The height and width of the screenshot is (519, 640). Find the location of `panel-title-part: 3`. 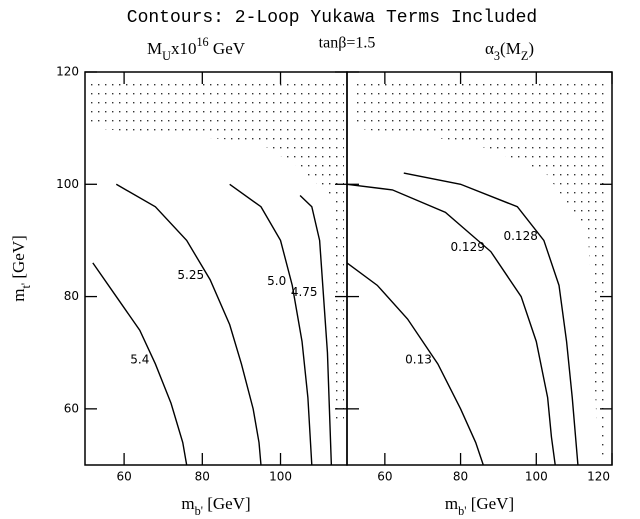

panel-title-part: 3 is located at coordinates (497, 56).